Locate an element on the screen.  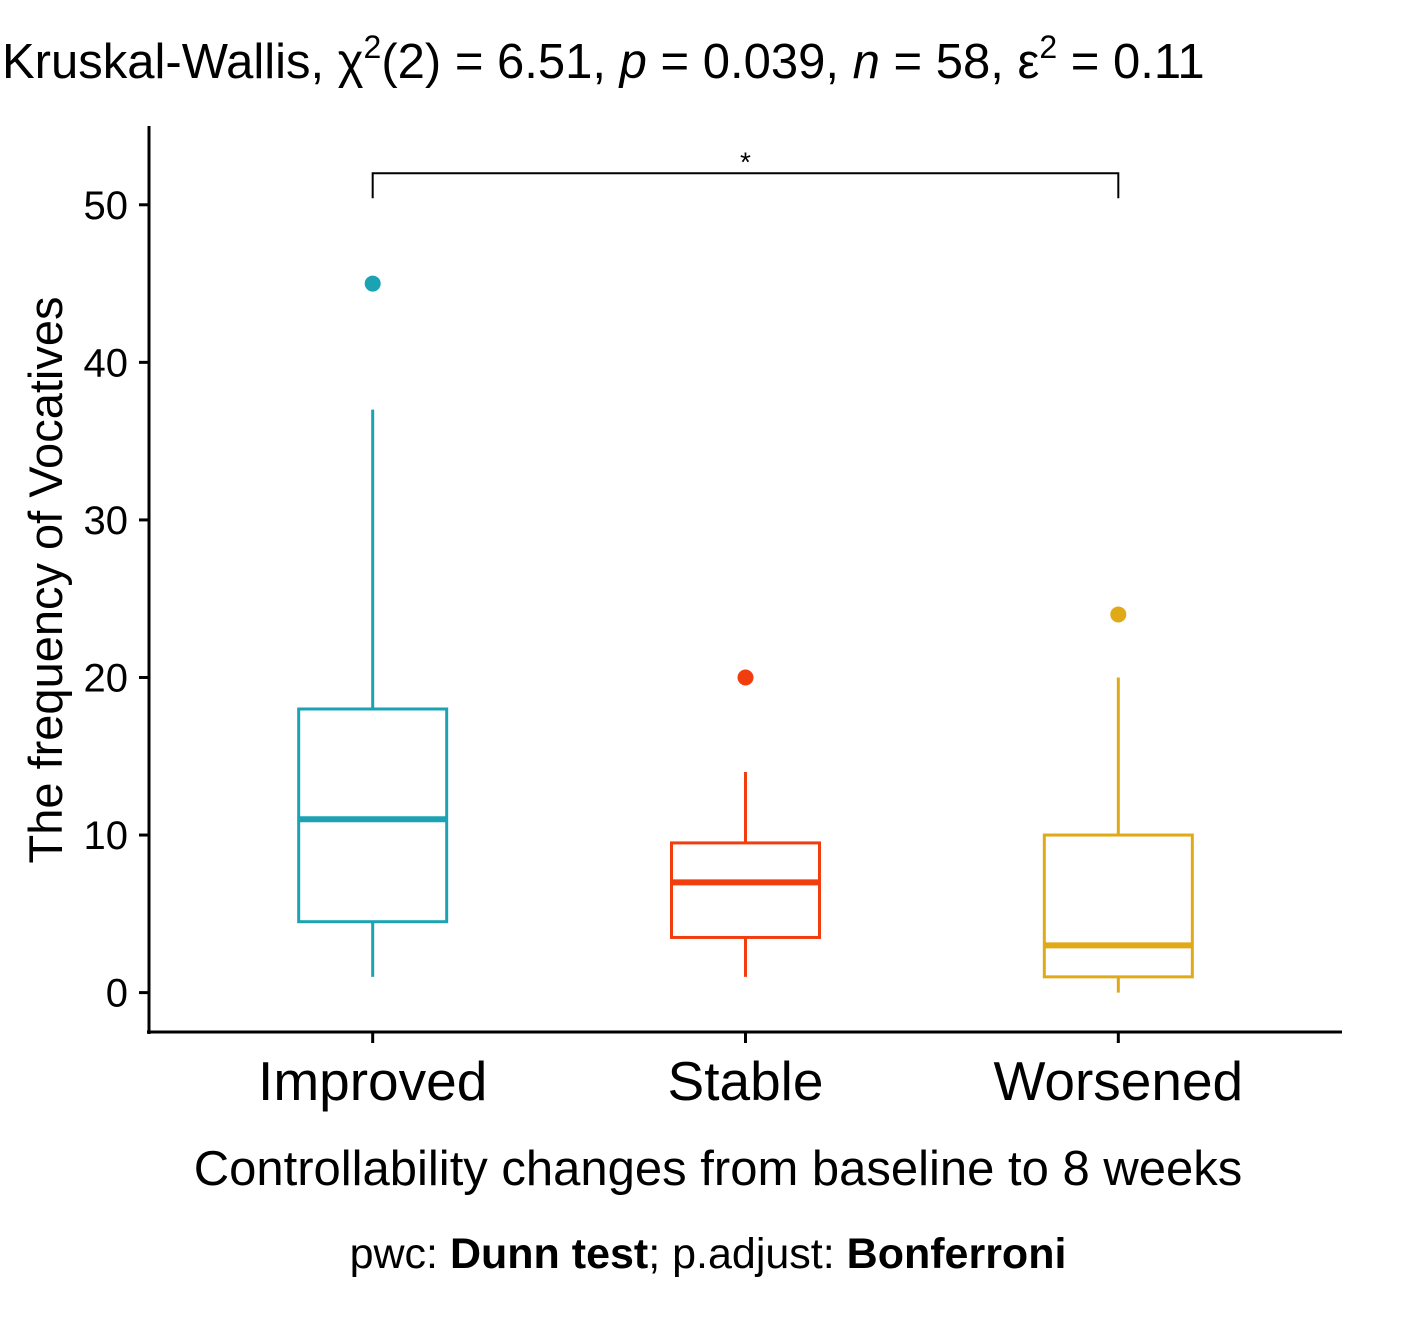
x-tick-label: Stable is located at coordinates (746, 1081).